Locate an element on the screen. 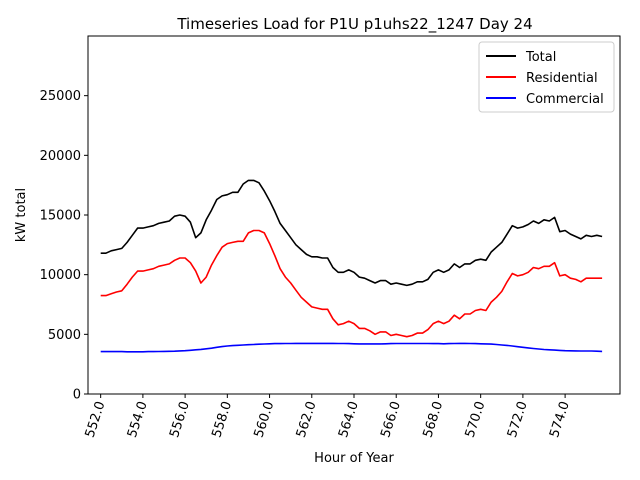 The width and height of the screenshot is (640, 480). y-tick-label: 0 is located at coordinates (77, 395).